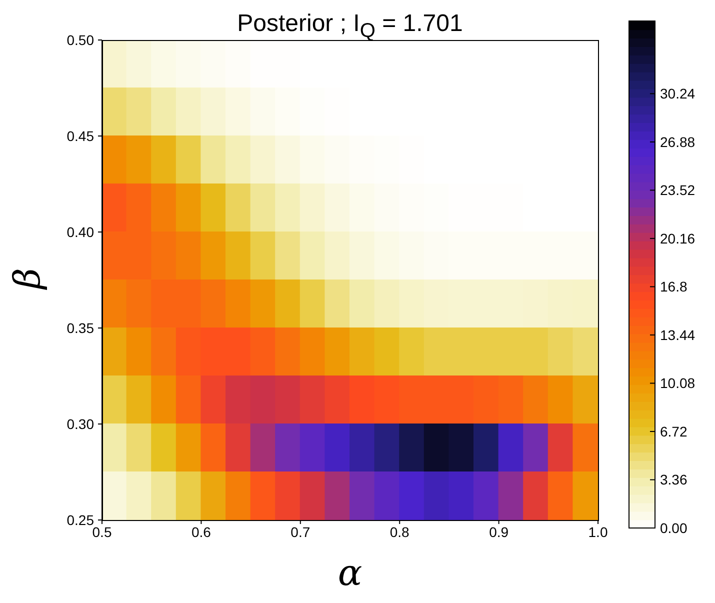  Describe the element at coordinates (678, 190) in the screenshot. I see `color-bar-label: 23.52` at that location.